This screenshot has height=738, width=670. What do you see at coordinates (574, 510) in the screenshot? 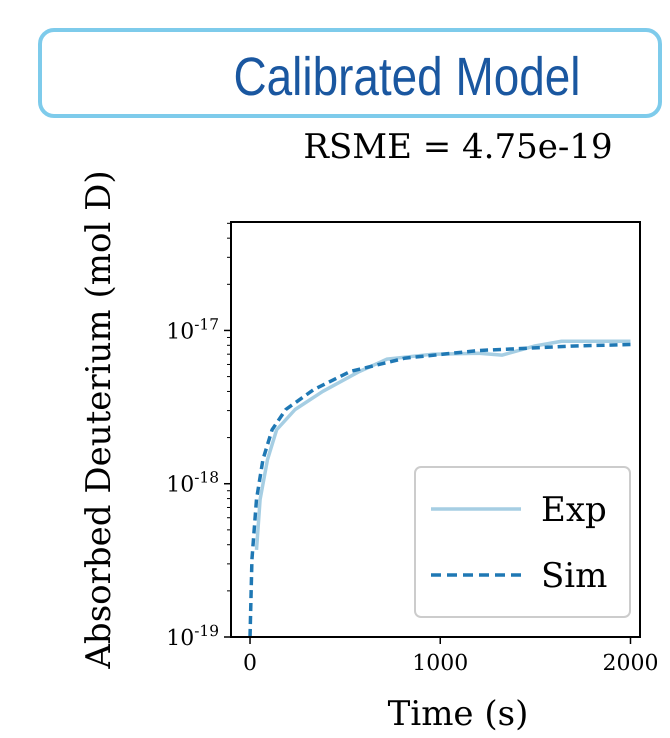
I see `legend-label: Exp` at bounding box center [574, 510].